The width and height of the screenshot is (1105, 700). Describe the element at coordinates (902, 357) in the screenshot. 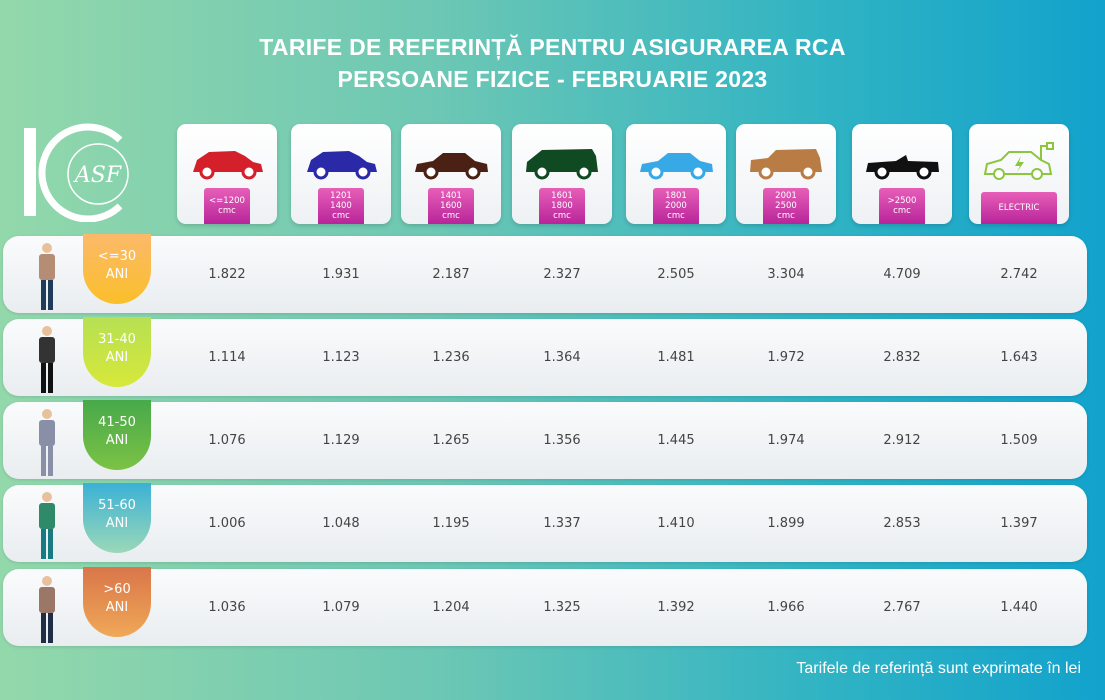

I see `tariff-value: 2.832` at that location.